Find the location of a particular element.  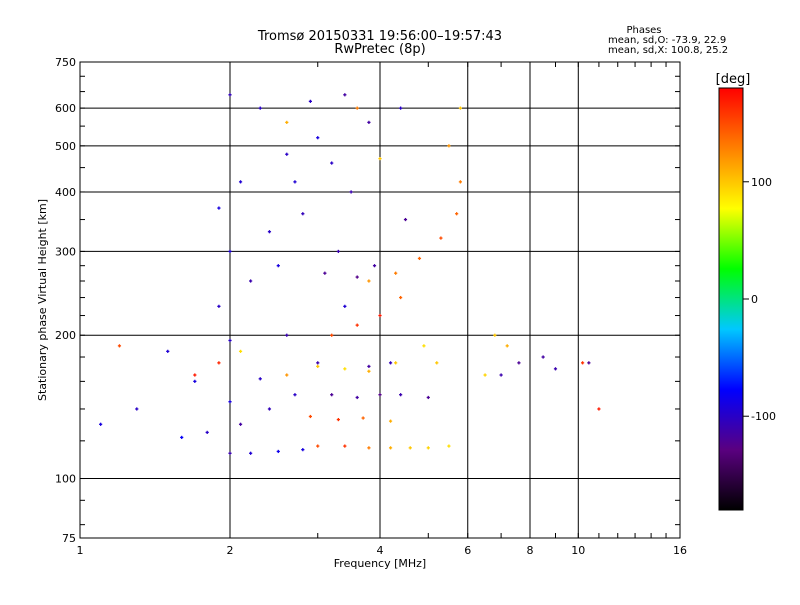

y-tick-label: 750 is located at coordinates (65, 62).